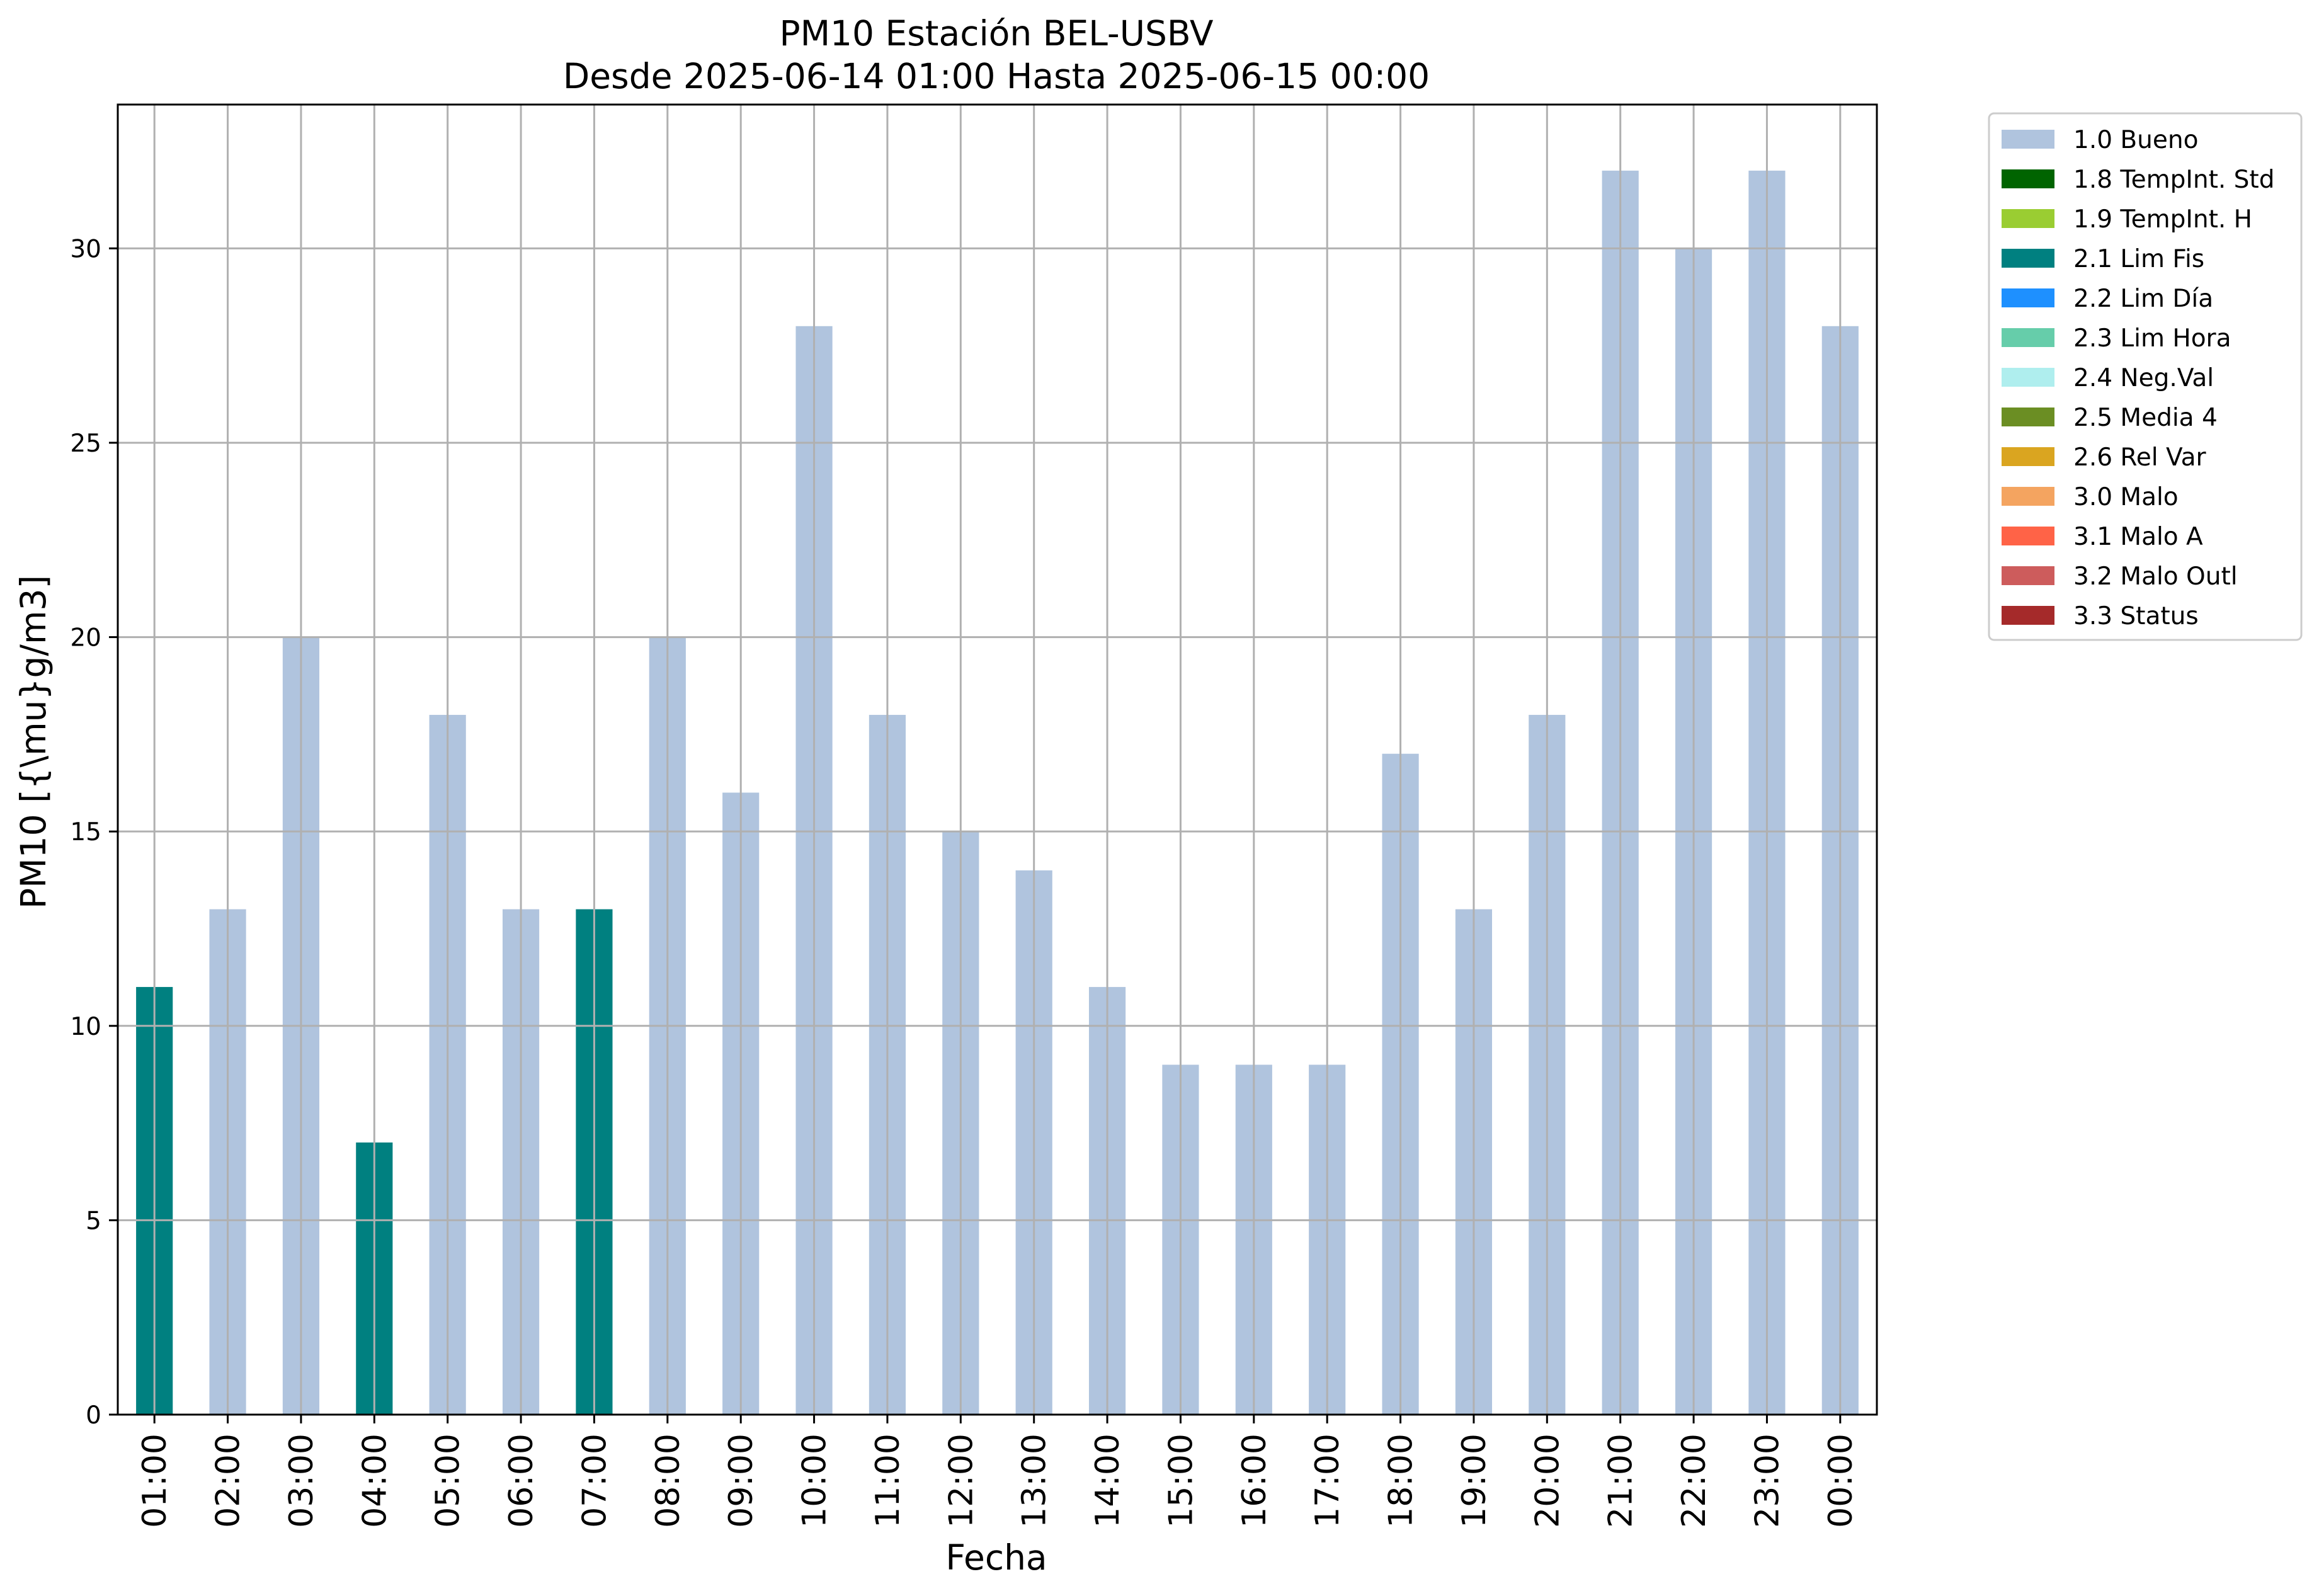 This screenshot has width=2319, height=1596. Describe the element at coordinates (2126, 497) in the screenshot. I see `legend-label: 3.0 Malo` at that location.